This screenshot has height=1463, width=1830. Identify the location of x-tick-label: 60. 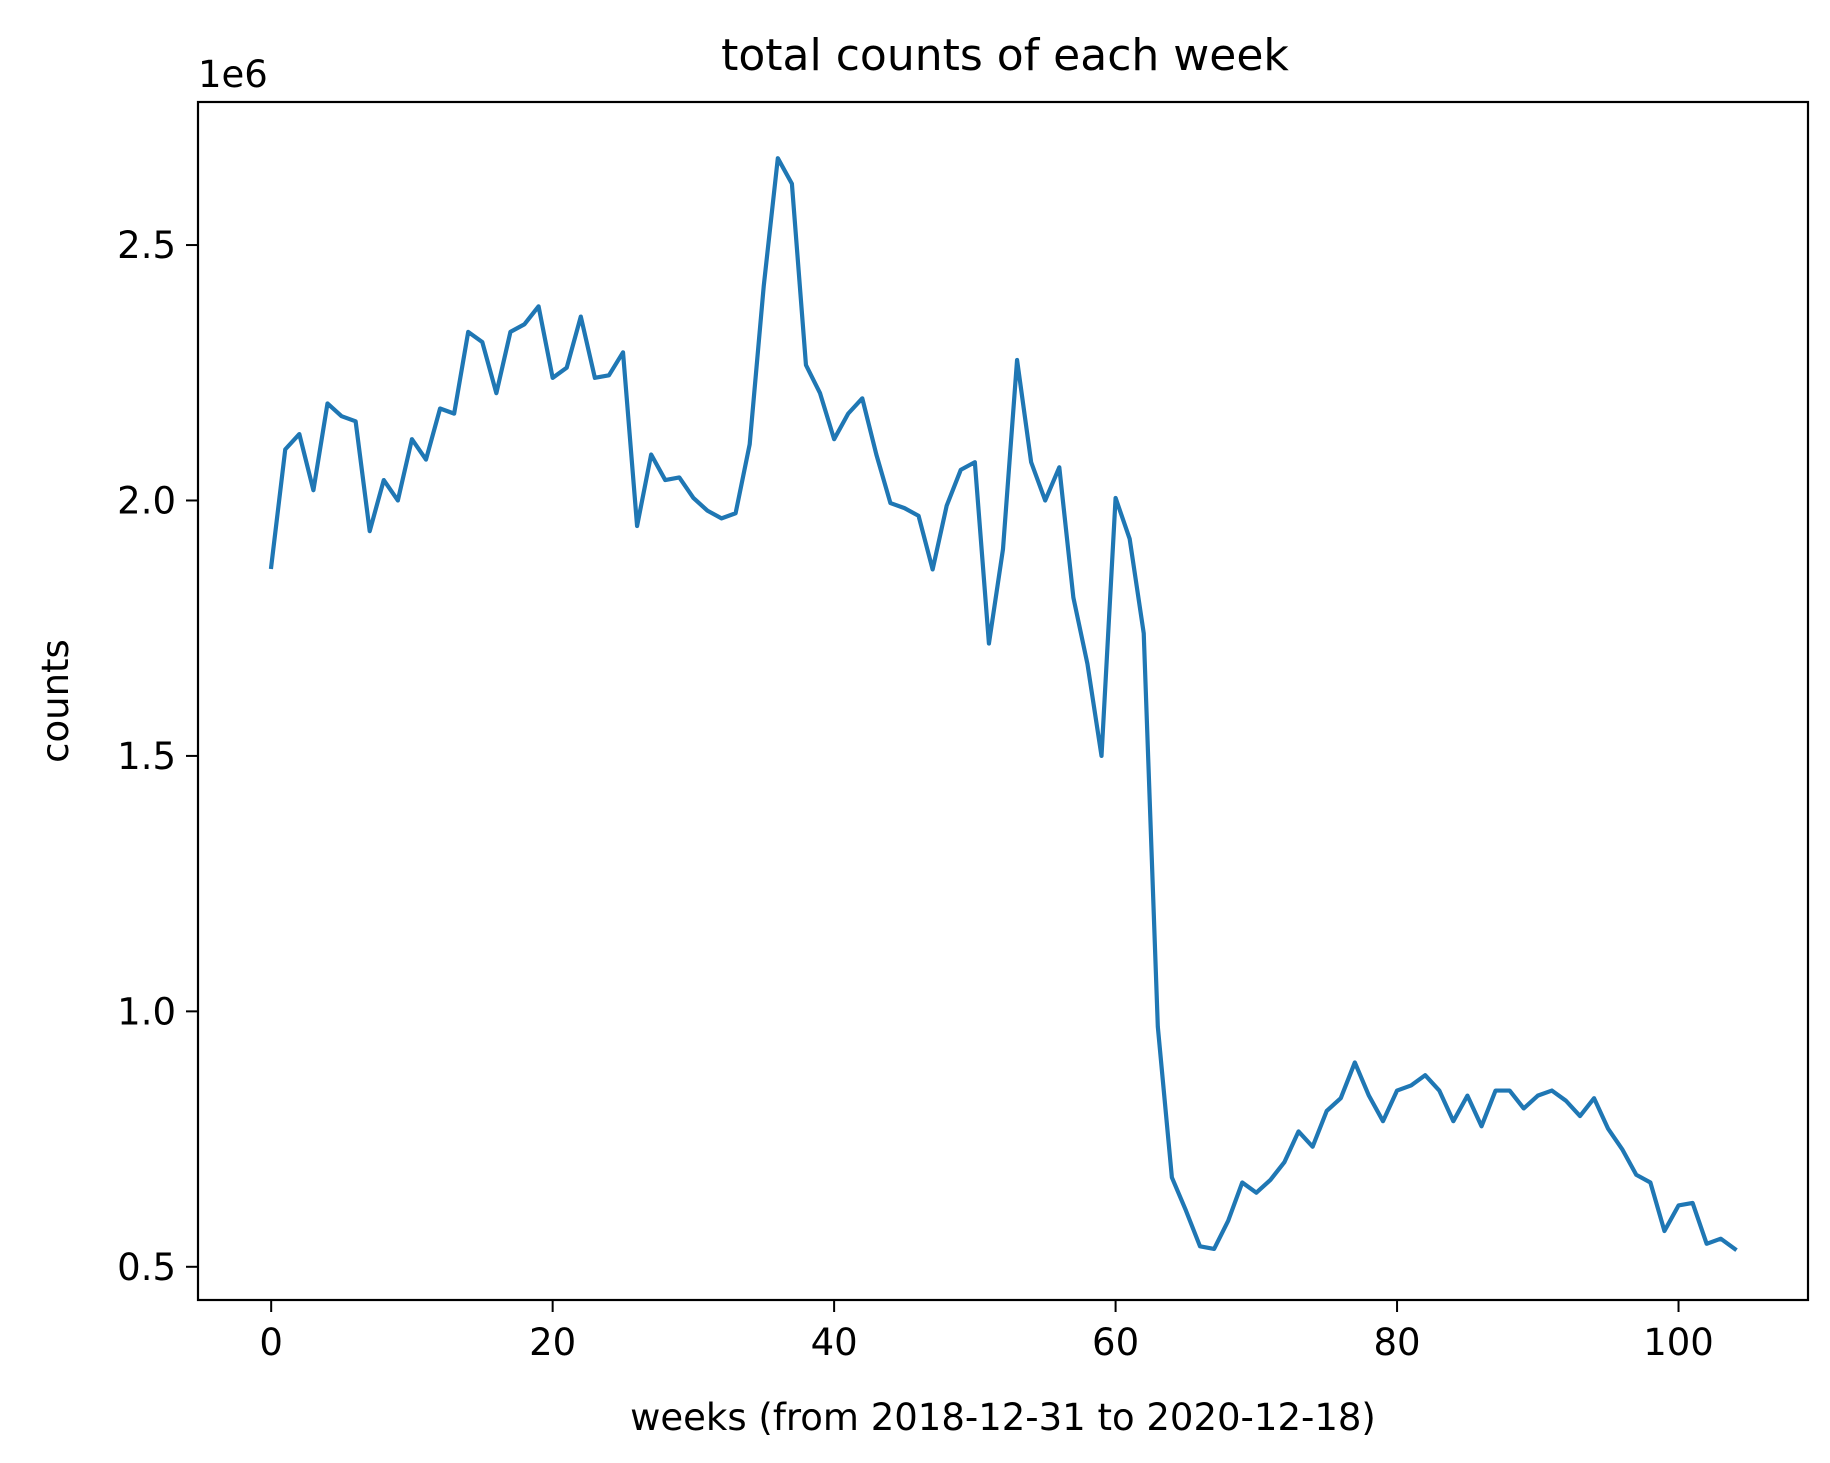
(1115, 1342).